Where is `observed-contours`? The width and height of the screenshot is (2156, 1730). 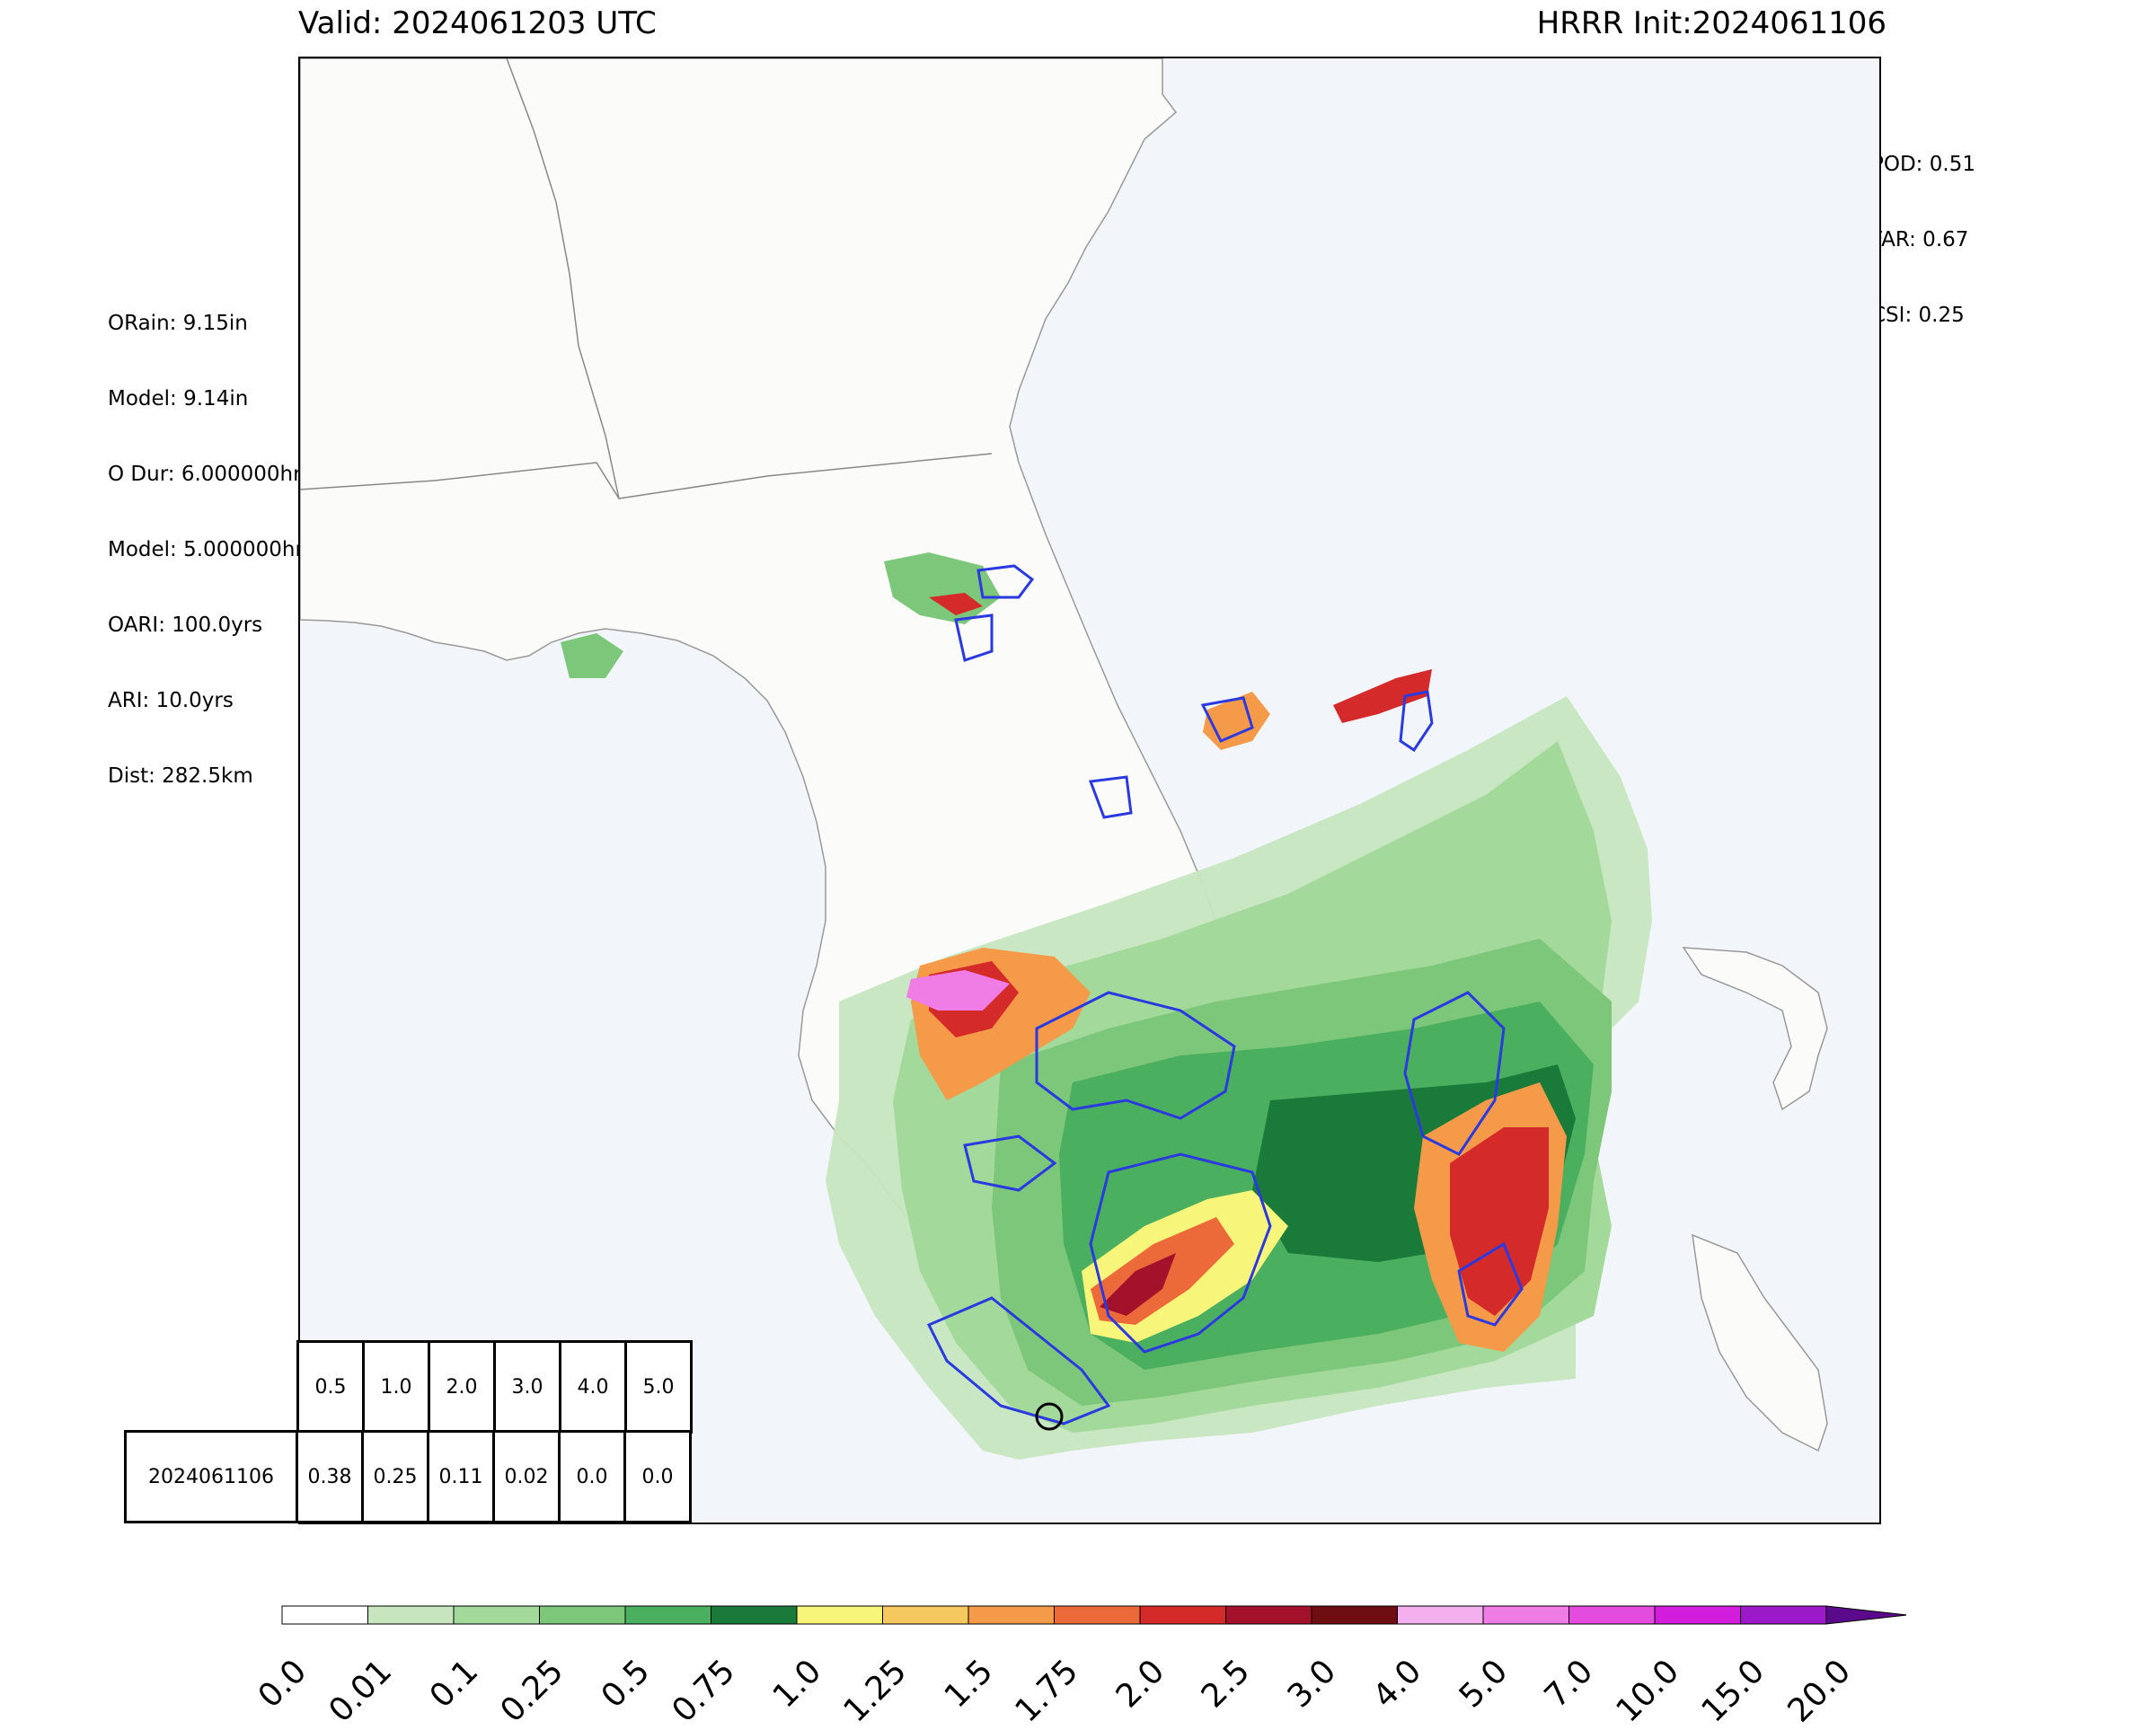 observed-contours is located at coordinates (1225, 994).